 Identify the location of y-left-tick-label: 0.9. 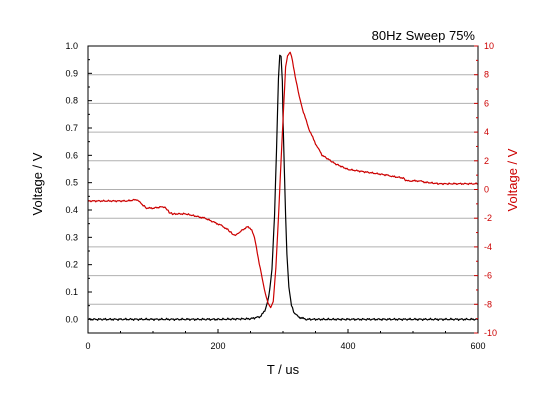
(71, 73).